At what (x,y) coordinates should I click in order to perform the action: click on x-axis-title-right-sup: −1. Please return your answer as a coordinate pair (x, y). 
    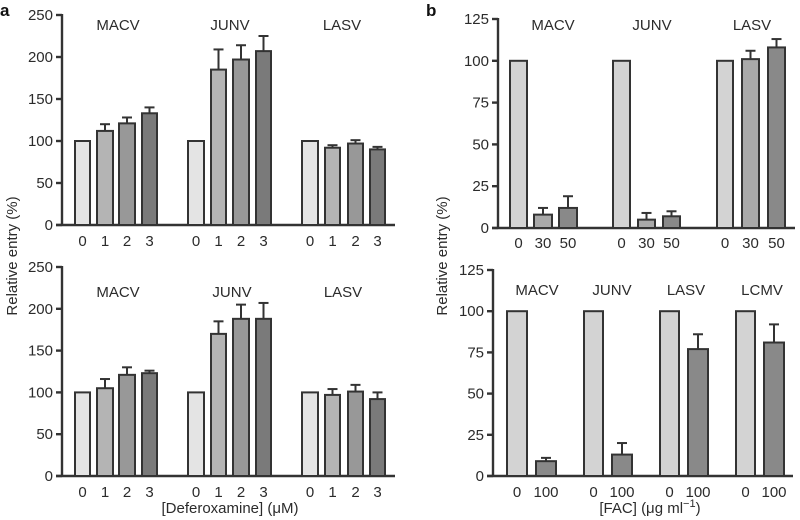
    Looking at the image, I should click on (689, 504).